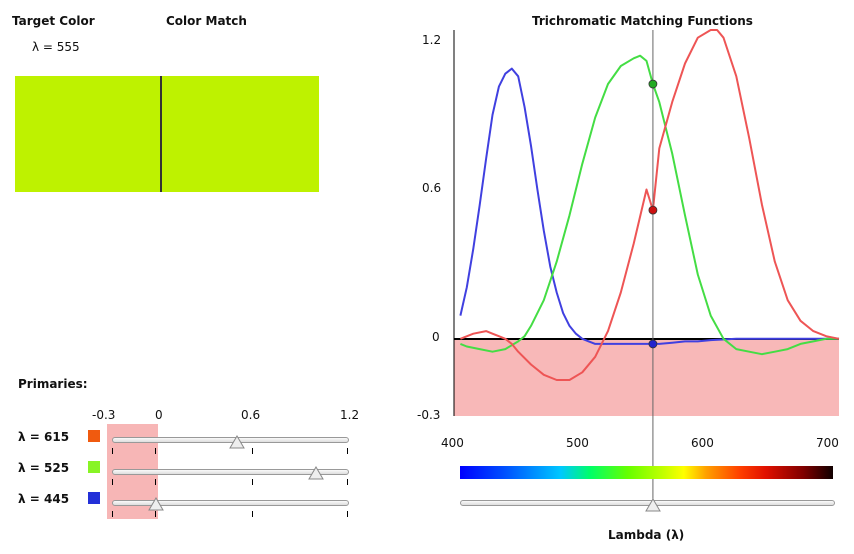 Image resolution: width=854 pixels, height=554 pixels. I want to click on swatch-divider, so click(161, 134).